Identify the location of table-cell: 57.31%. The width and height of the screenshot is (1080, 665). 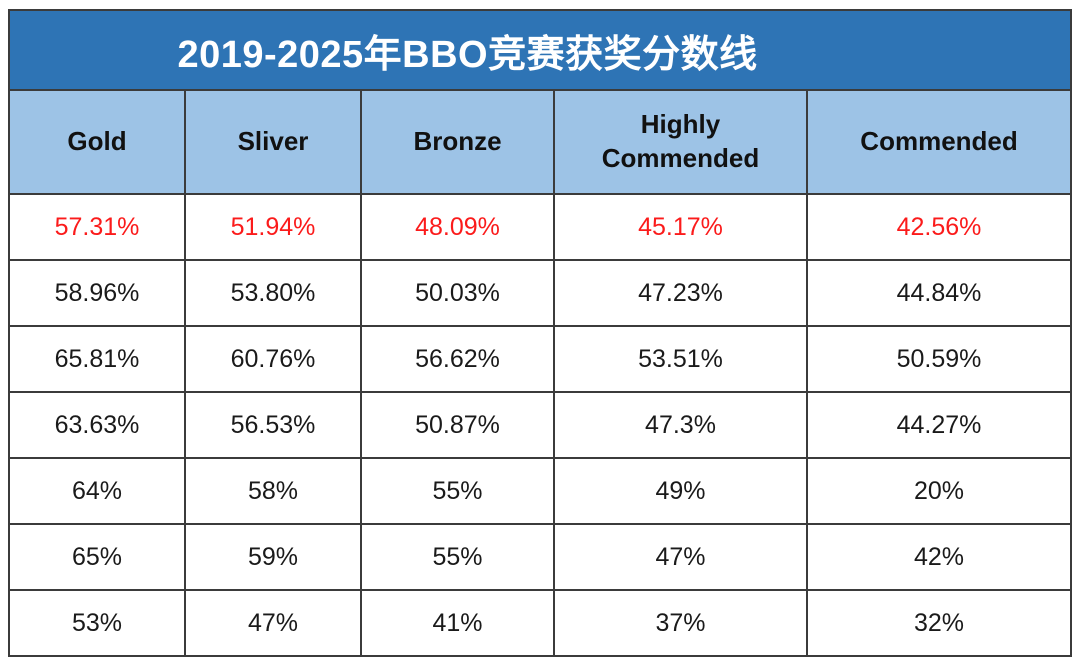
(97, 227).